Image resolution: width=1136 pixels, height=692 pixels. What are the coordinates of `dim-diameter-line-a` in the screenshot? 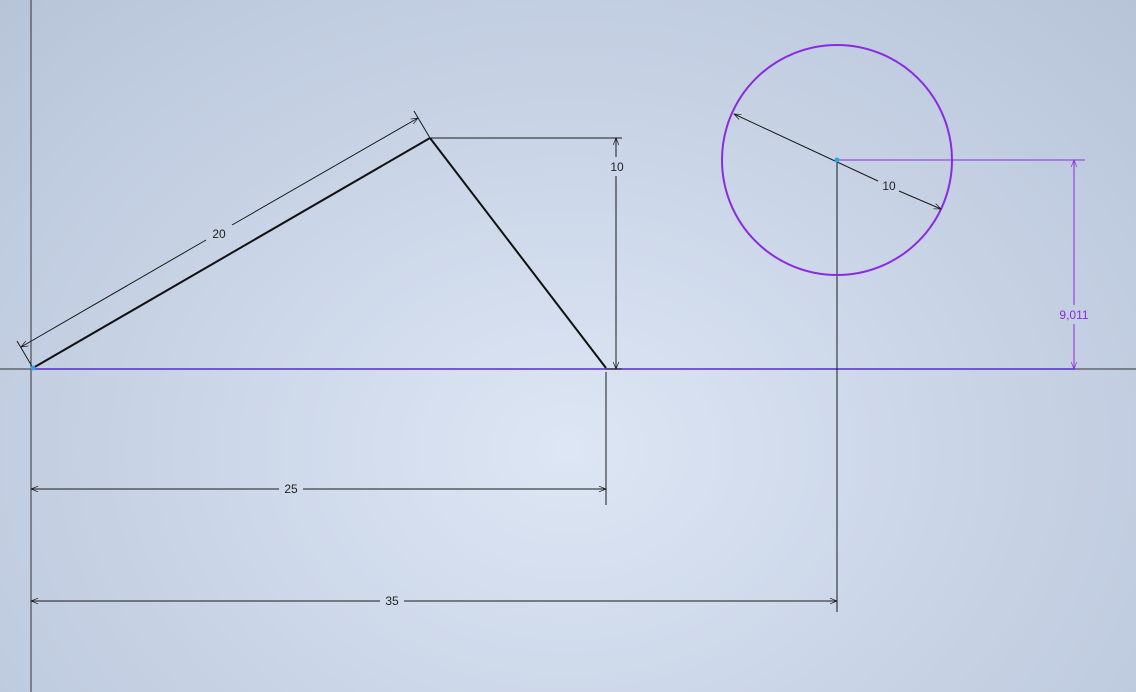 It's located at (806, 147).